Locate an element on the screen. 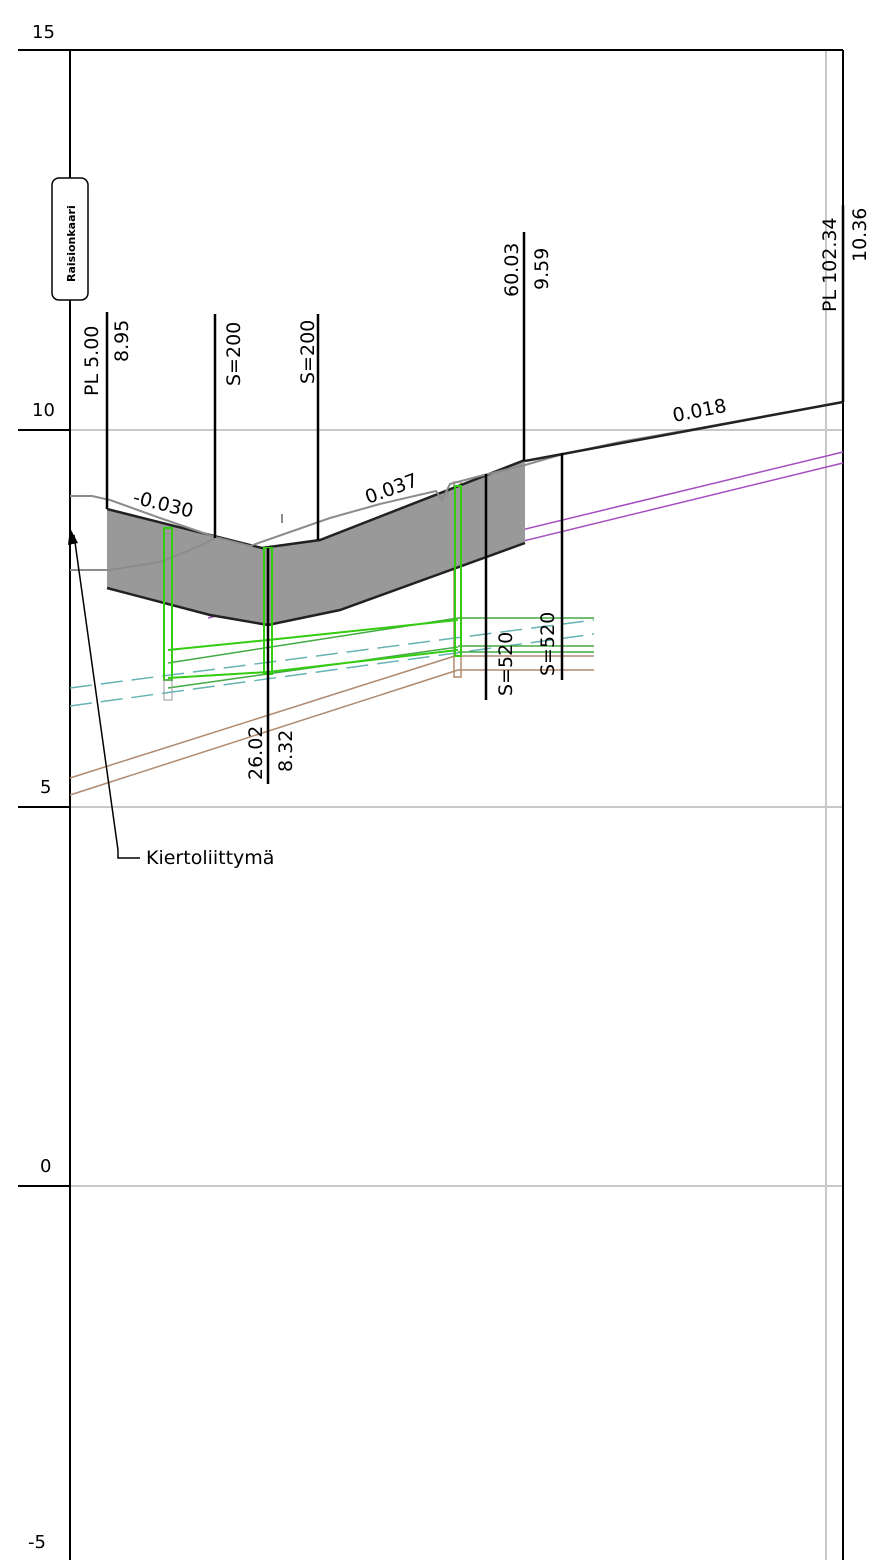 Image resolution: width=873 pixels, height=1560 pixels. existing-ground-line is located at coordinates (457, 474).